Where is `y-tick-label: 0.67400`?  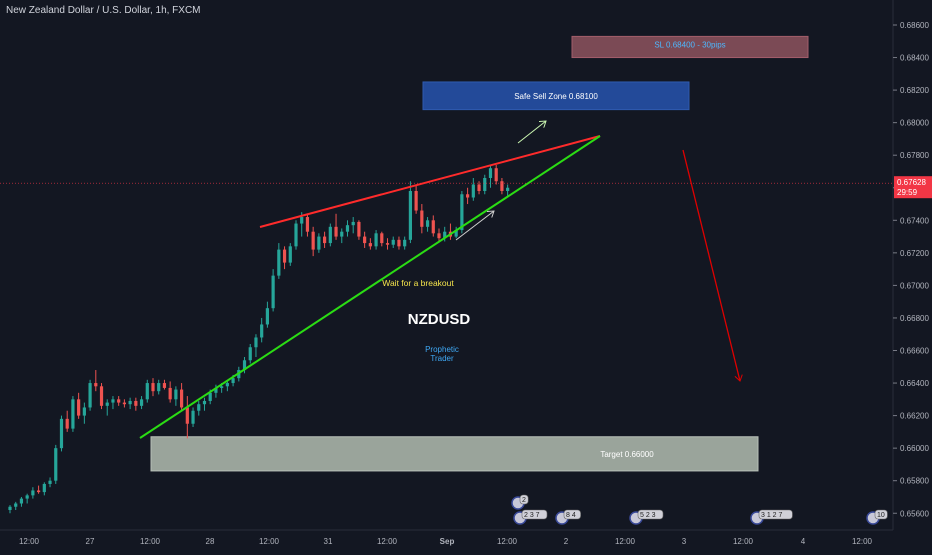 y-tick-label: 0.67400 is located at coordinates (914, 220).